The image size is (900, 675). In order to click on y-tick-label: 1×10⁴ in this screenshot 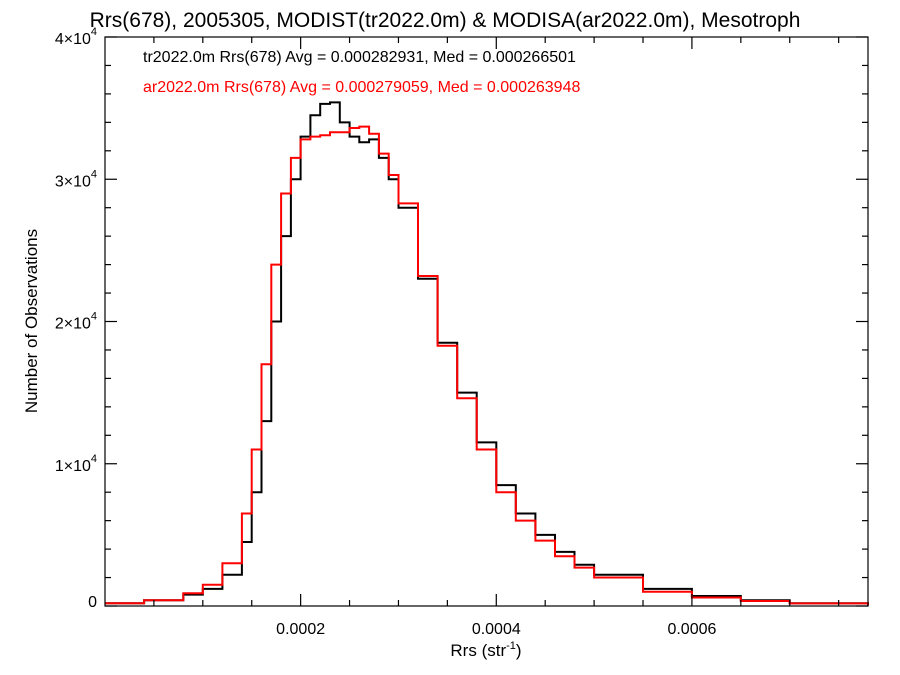, I will do `click(76, 464)`.